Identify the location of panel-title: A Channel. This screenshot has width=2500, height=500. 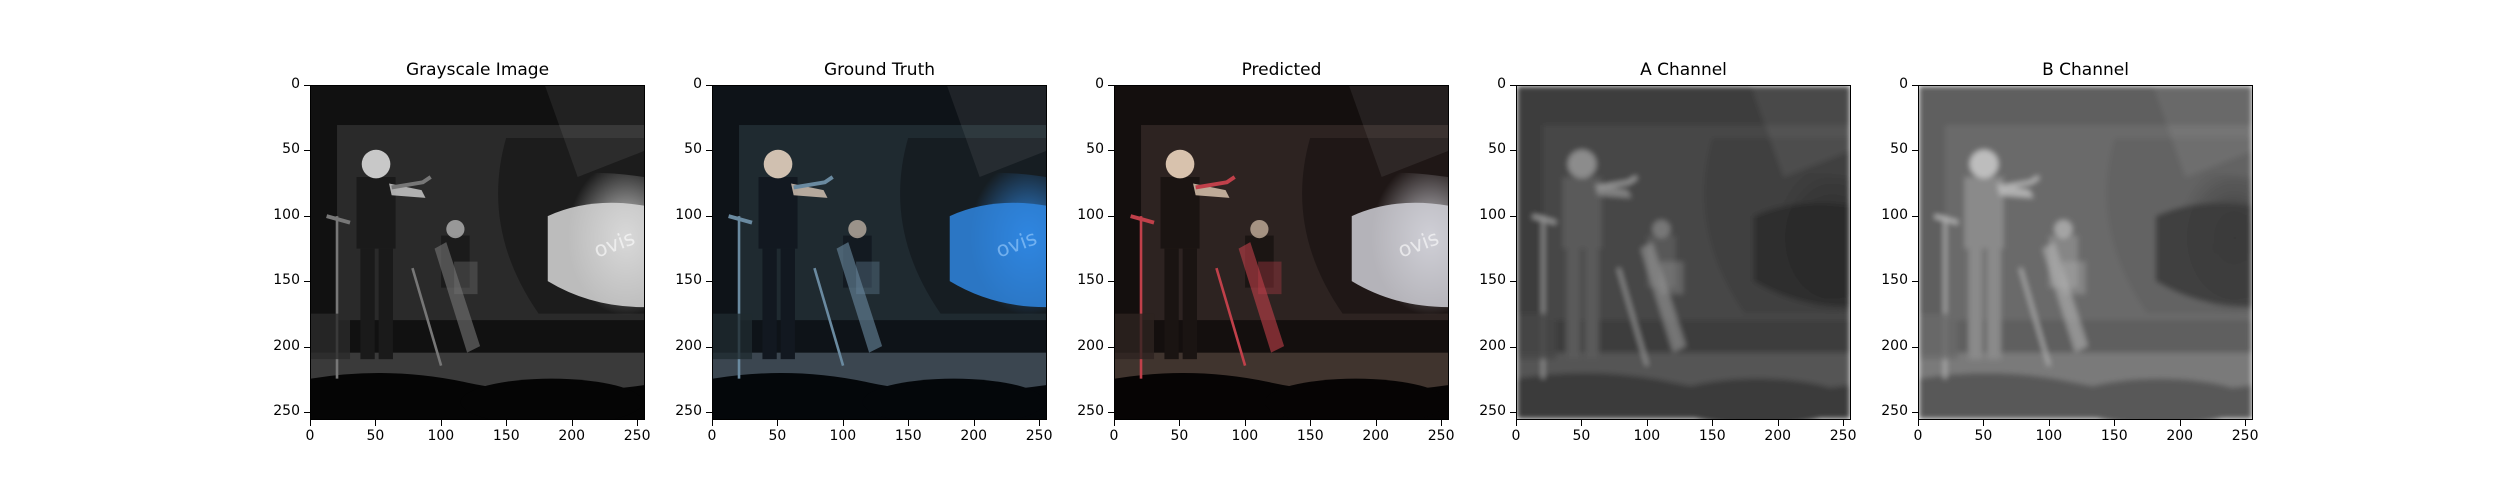
(1683, 70).